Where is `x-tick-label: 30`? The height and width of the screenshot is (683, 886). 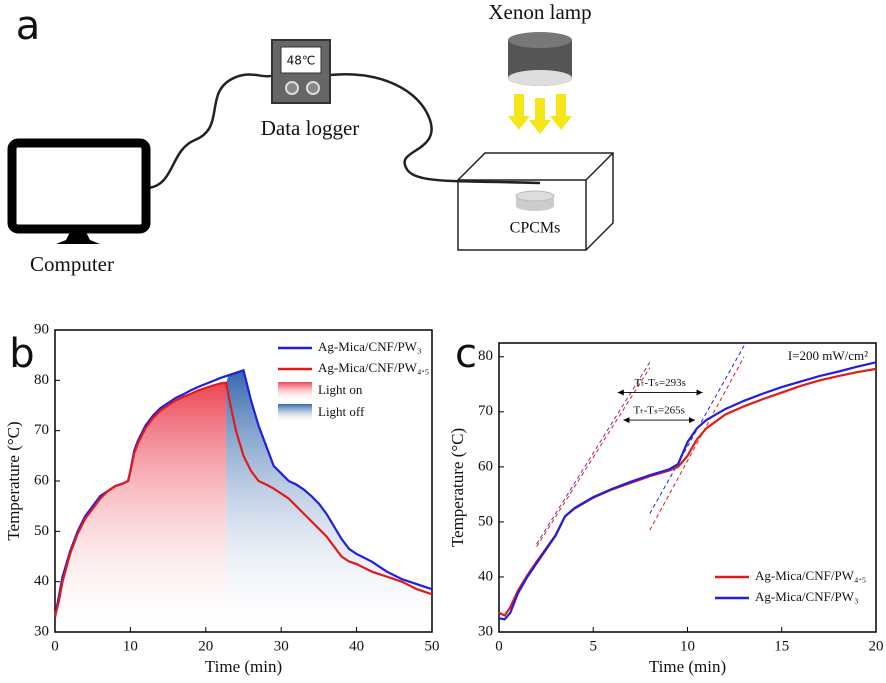
x-tick-label: 30 is located at coordinates (281, 646).